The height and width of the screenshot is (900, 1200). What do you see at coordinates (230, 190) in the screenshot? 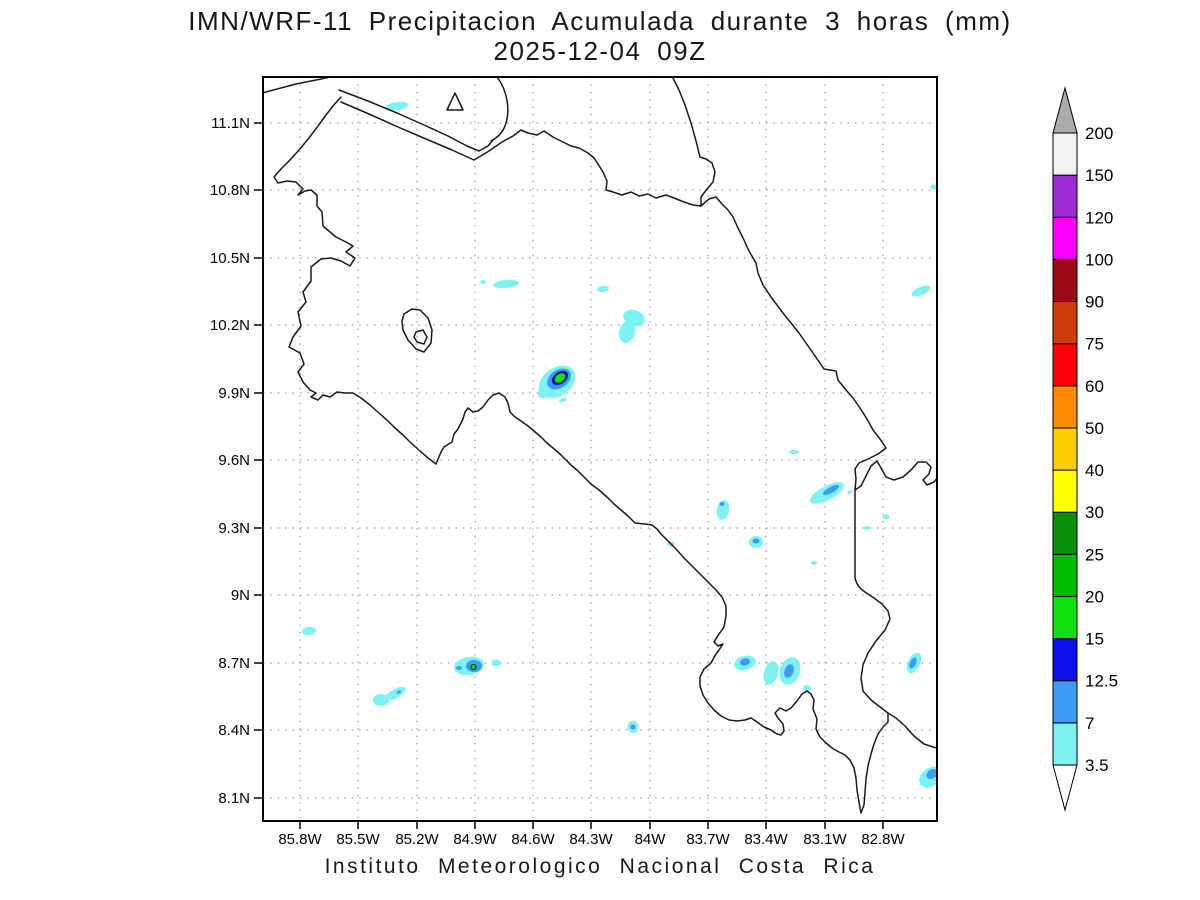
I see `y-tick-label: 10.8N` at bounding box center [230, 190].